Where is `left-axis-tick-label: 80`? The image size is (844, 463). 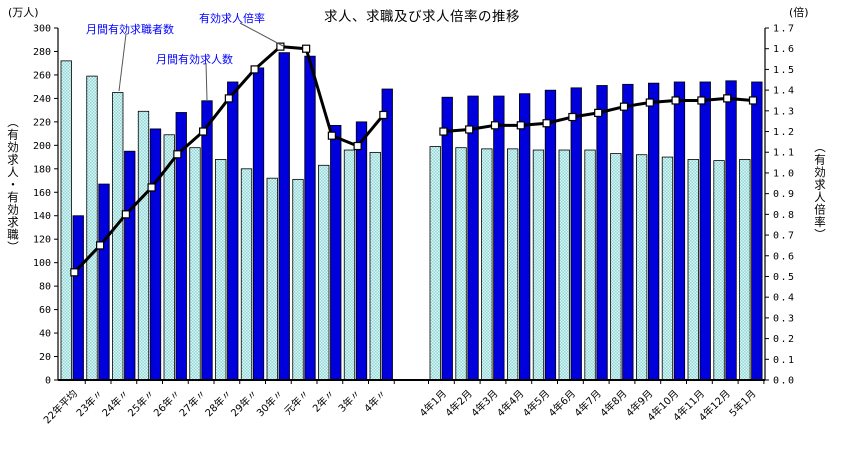
left-axis-tick-label: 80 is located at coordinates (45, 287).